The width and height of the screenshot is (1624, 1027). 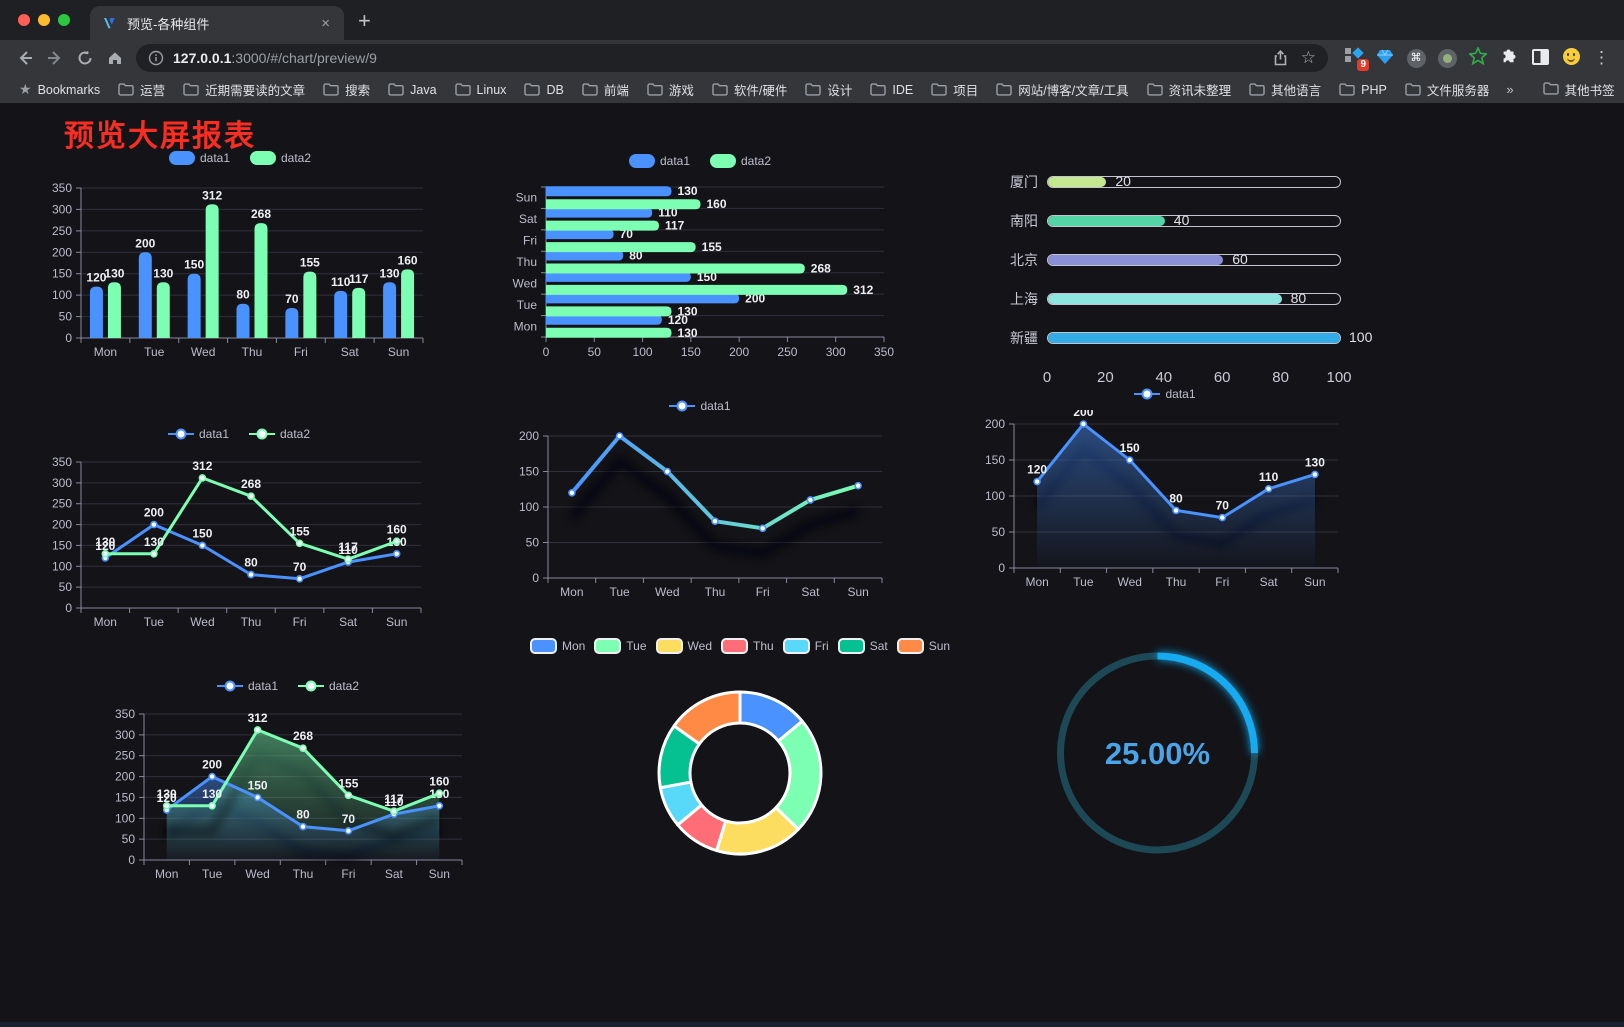 I want to click on site-info-icon, so click(x=156, y=58).